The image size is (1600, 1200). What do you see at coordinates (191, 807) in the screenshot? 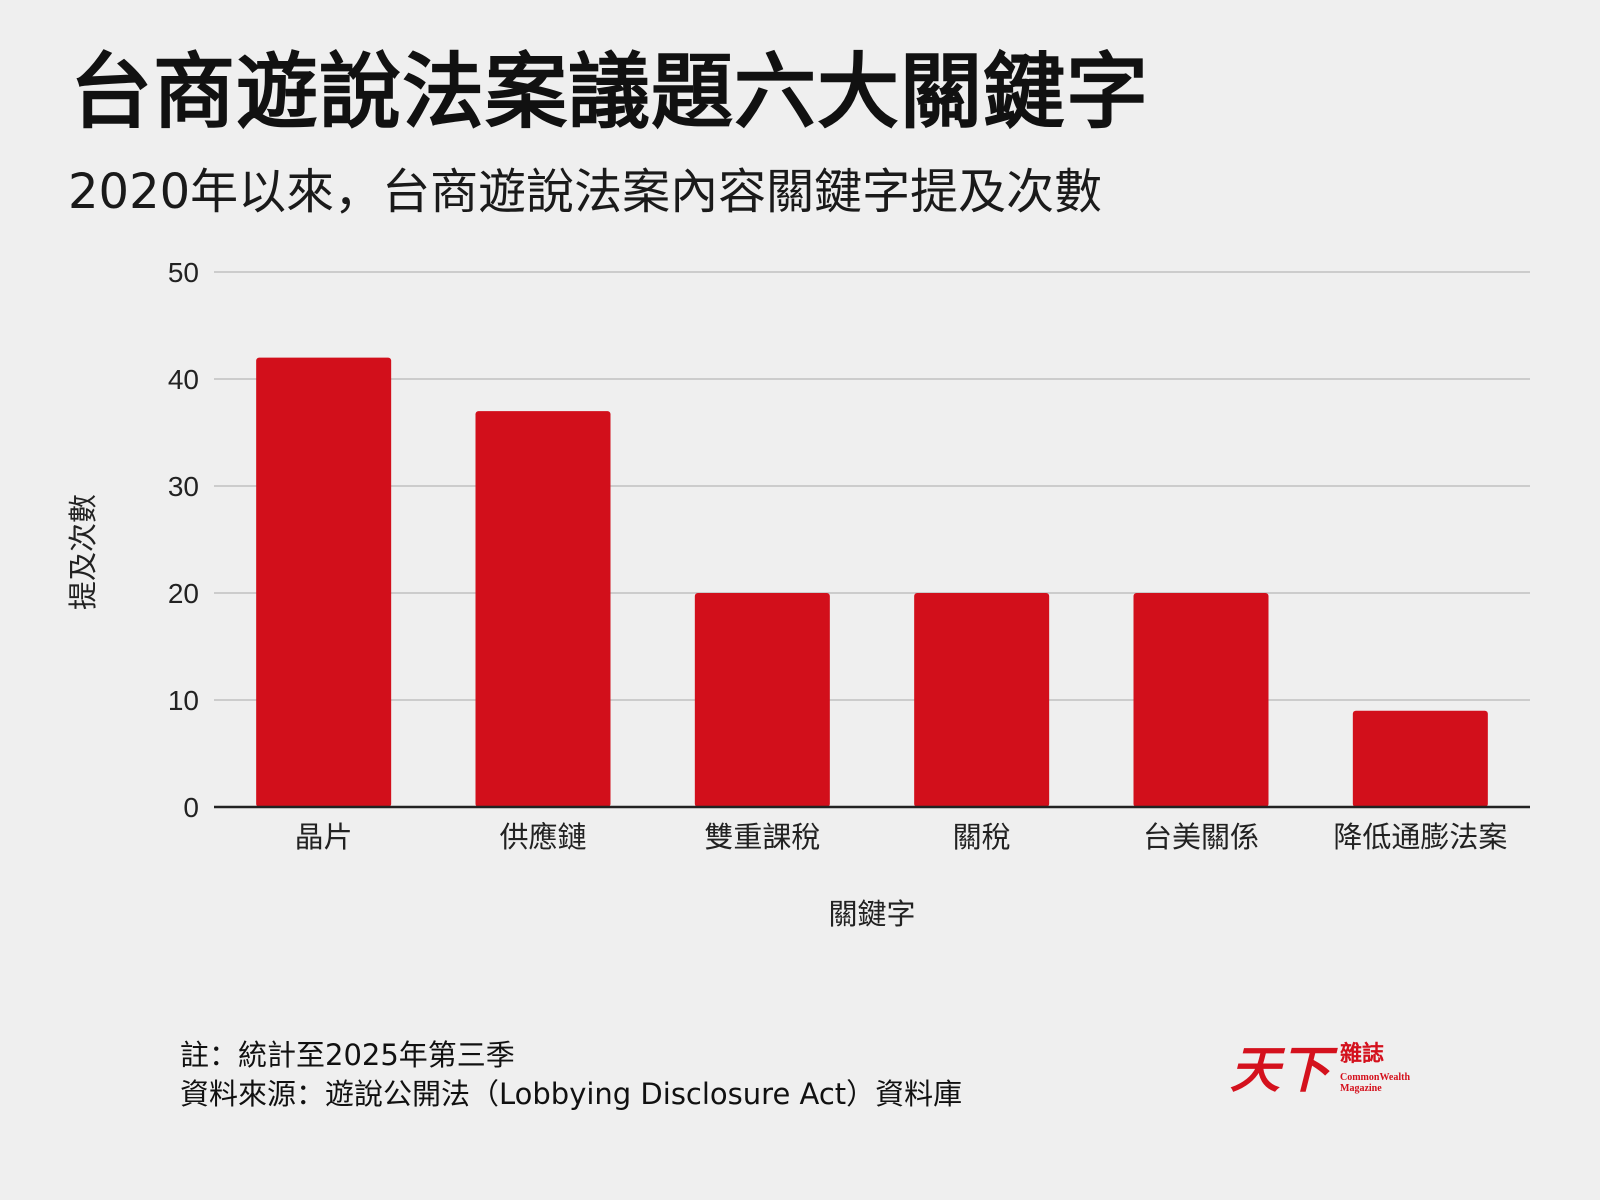
I see `y-tick-label: 0` at bounding box center [191, 807].